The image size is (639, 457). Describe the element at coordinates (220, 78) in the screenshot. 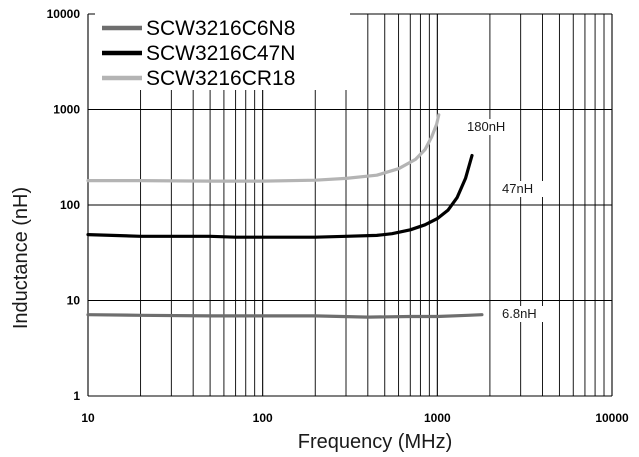

I see `legend-label: SCW3216CR18` at that location.